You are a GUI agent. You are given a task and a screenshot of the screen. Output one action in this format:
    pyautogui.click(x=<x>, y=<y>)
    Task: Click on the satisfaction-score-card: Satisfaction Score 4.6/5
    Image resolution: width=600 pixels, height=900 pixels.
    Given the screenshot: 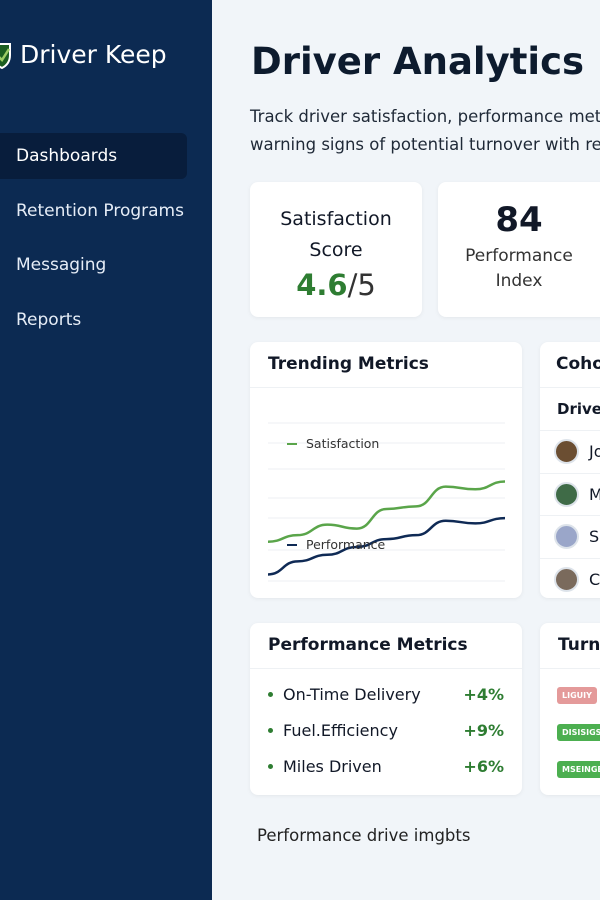 What is the action you would take?
    pyautogui.click(x=336, y=249)
    